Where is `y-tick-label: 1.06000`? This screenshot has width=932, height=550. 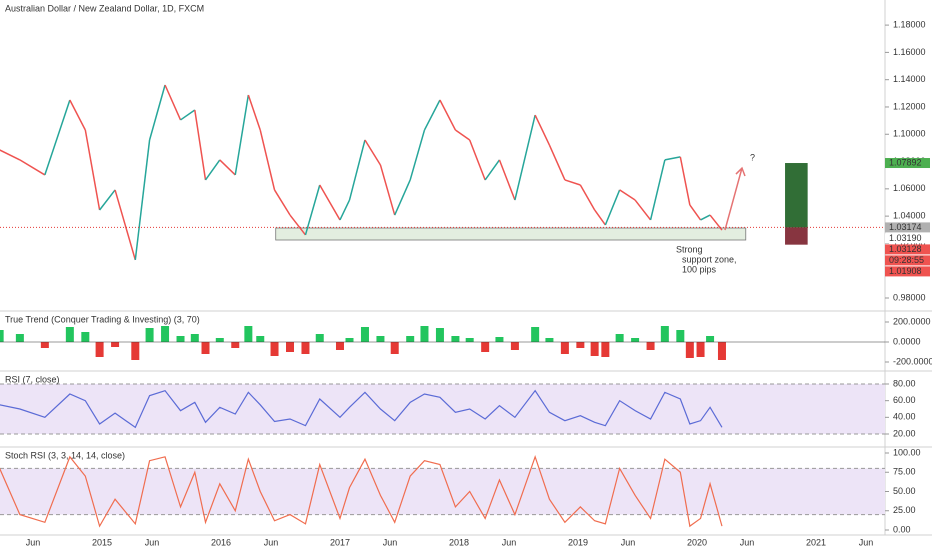
y-tick-label: 1.06000 is located at coordinates (909, 188).